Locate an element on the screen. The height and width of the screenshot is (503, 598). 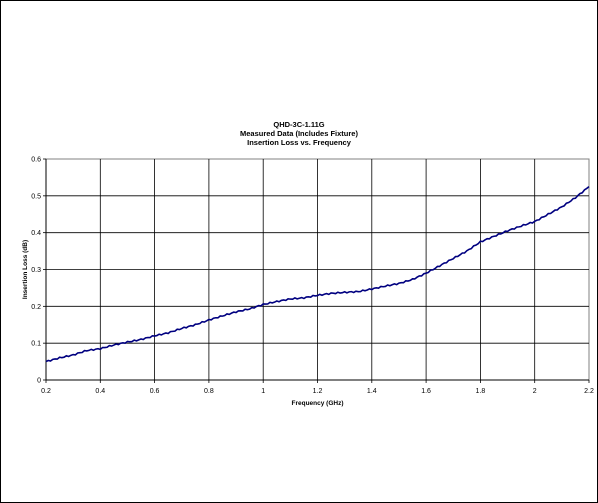
chart-subtitle: Measured Data (Includes Fixture) is located at coordinates (299, 133).